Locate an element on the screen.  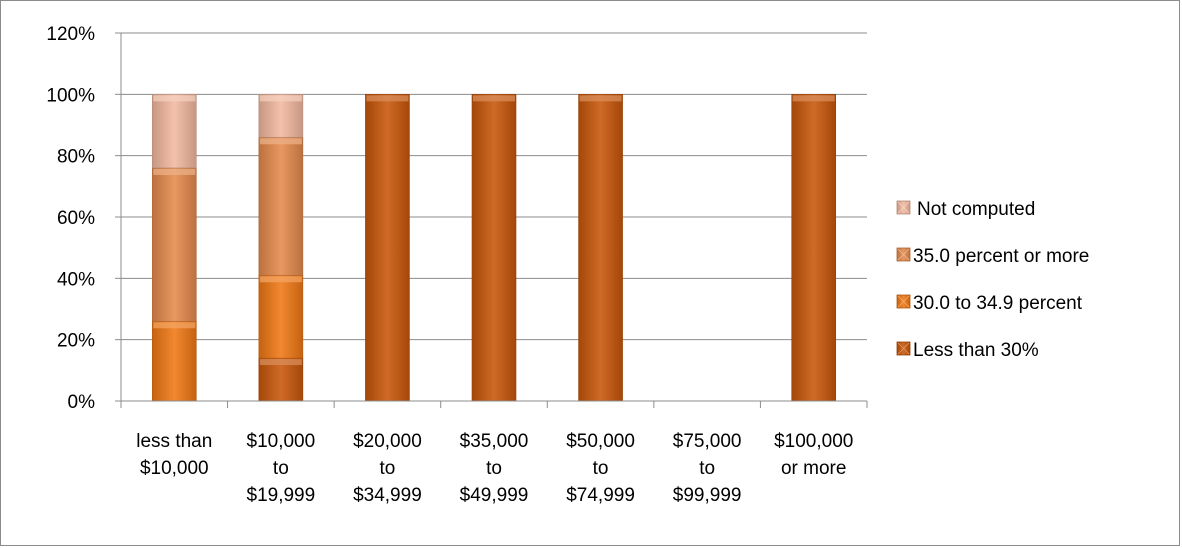
legend-label: Less than 30% is located at coordinates (976, 350).